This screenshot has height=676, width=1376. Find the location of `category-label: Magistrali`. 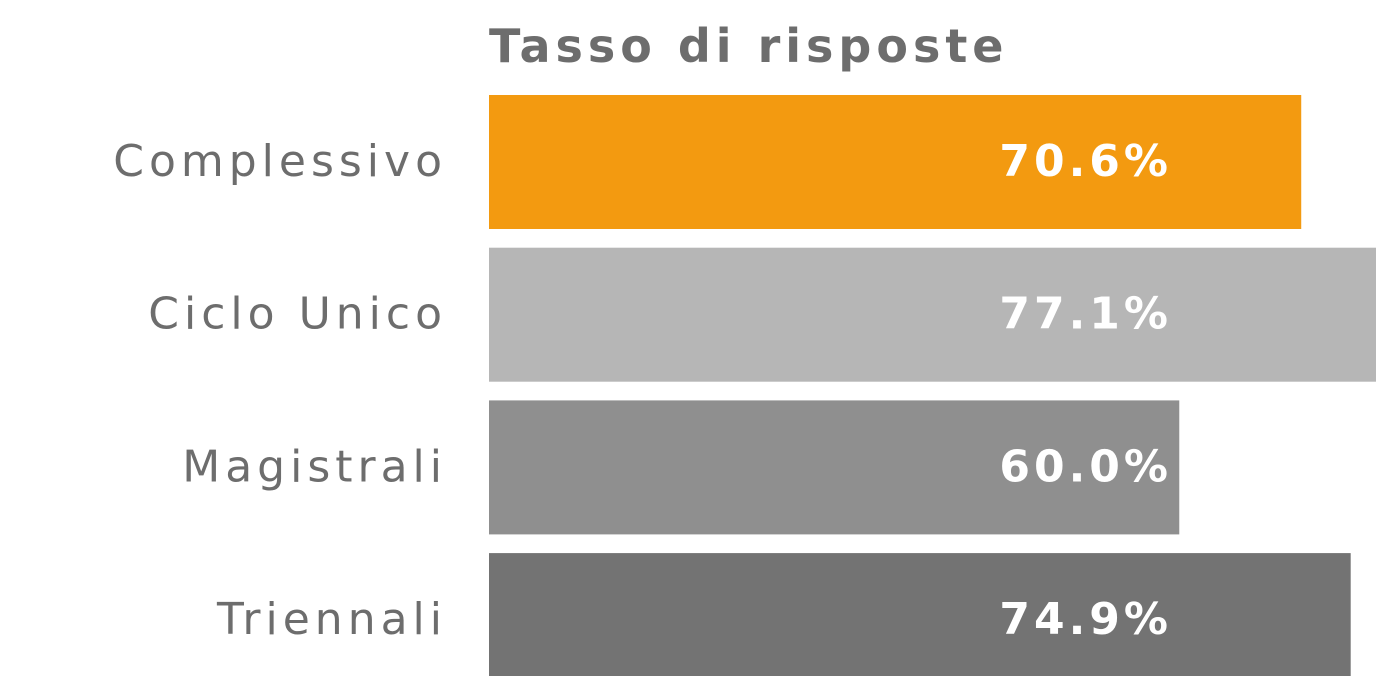

category-label: Magistrali is located at coordinates (314, 466).